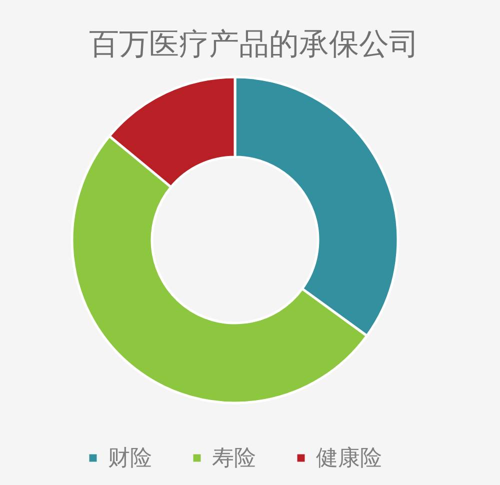 This screenshot has height=485, width=500. What do you see at coordinates (234, 458) in the screenshot?
I see `legend-label: 寿险` at bounding box center [234, 458].